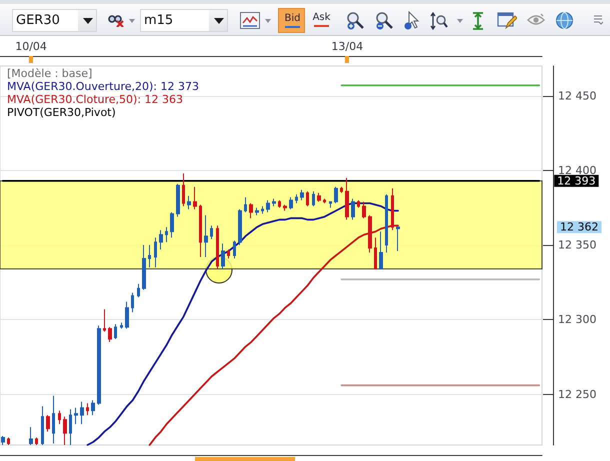  What do you see at coordinates (577, 245) in the screenshot?
I see `y-tick-label: 12 350` at bounding box center [577, 245].